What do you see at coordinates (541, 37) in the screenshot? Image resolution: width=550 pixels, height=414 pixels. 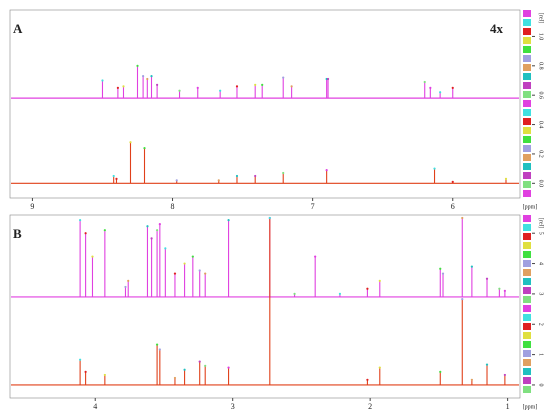 I see `y-tick-label: 1.0` at bounding box center [541, 37].